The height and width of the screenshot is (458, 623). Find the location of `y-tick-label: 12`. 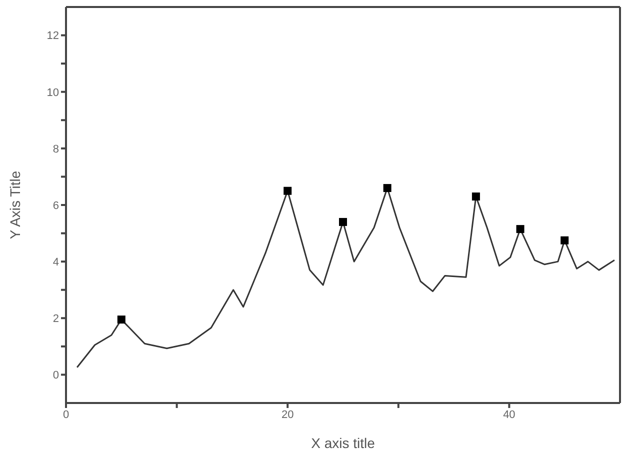

y-tick-label: 12 is located at coordinates (52, 36).